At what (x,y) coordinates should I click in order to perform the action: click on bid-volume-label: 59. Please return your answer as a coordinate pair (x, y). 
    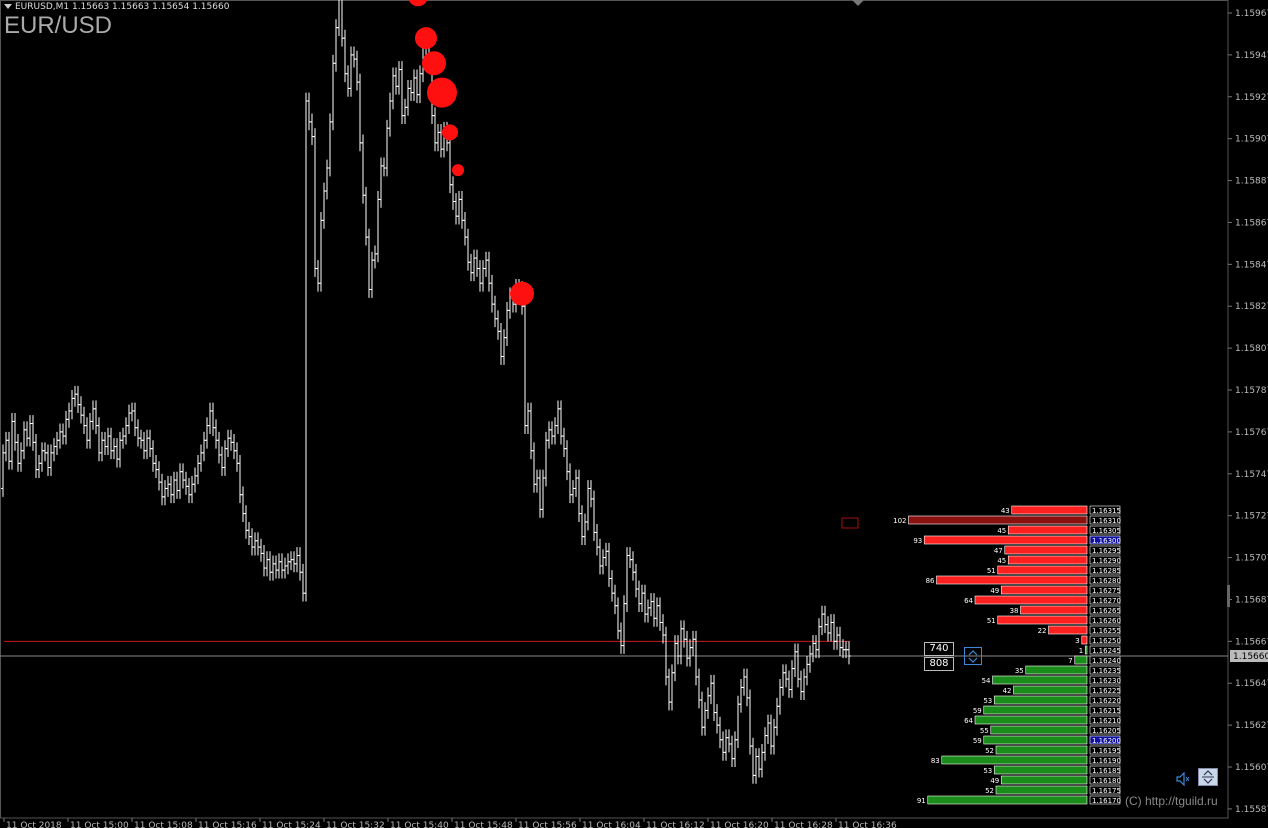
    Looking at the image, I should click on (977, 741).